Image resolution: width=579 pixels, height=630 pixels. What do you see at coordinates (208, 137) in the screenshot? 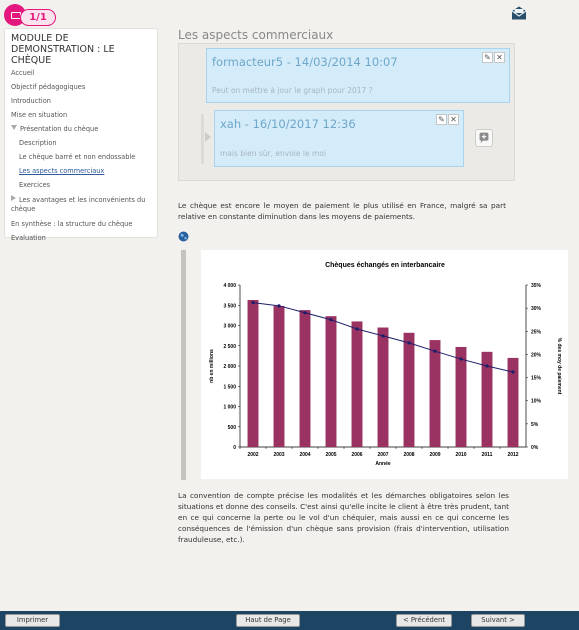
I see `reply-arrow-icon` at bounding box center [208, 137].